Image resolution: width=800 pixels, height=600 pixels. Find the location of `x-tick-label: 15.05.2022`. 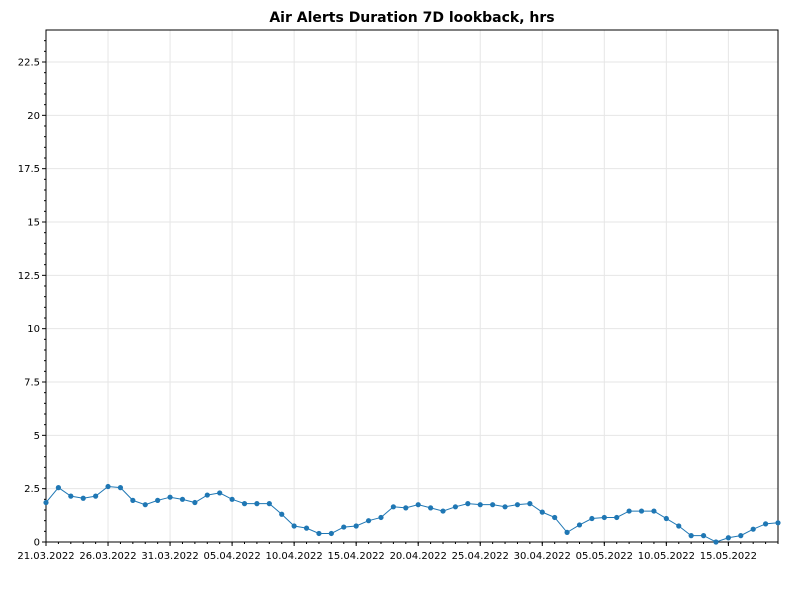

x-tick-label: 15.05.2022 is located at coordinates (728, 556).